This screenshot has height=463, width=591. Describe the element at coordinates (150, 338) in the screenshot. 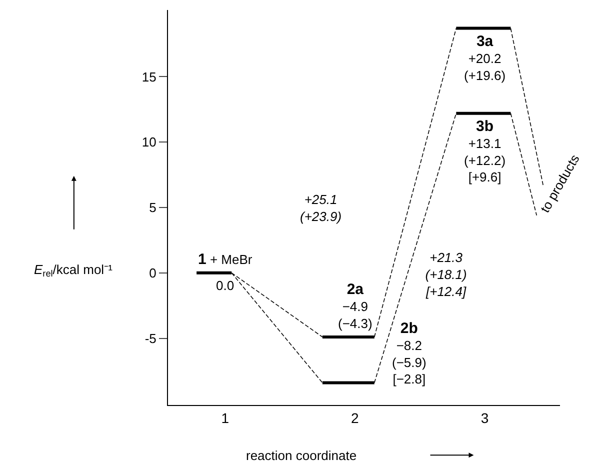

I see `y-tick-label: -5` at that location.